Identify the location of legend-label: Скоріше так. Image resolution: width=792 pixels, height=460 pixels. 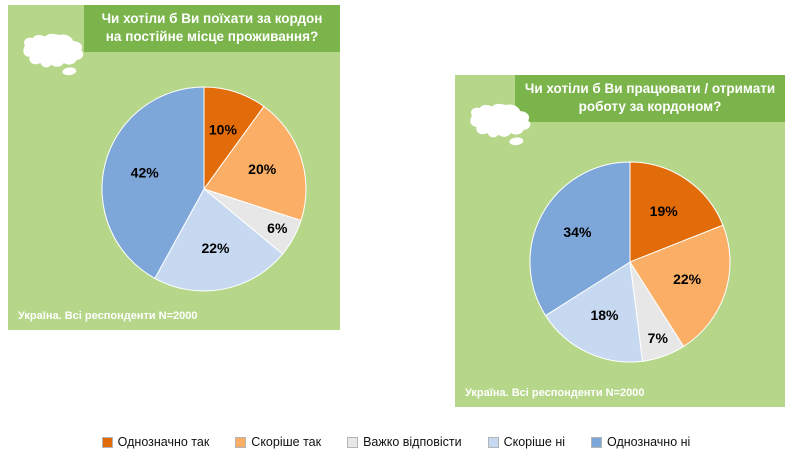
(286, 442).